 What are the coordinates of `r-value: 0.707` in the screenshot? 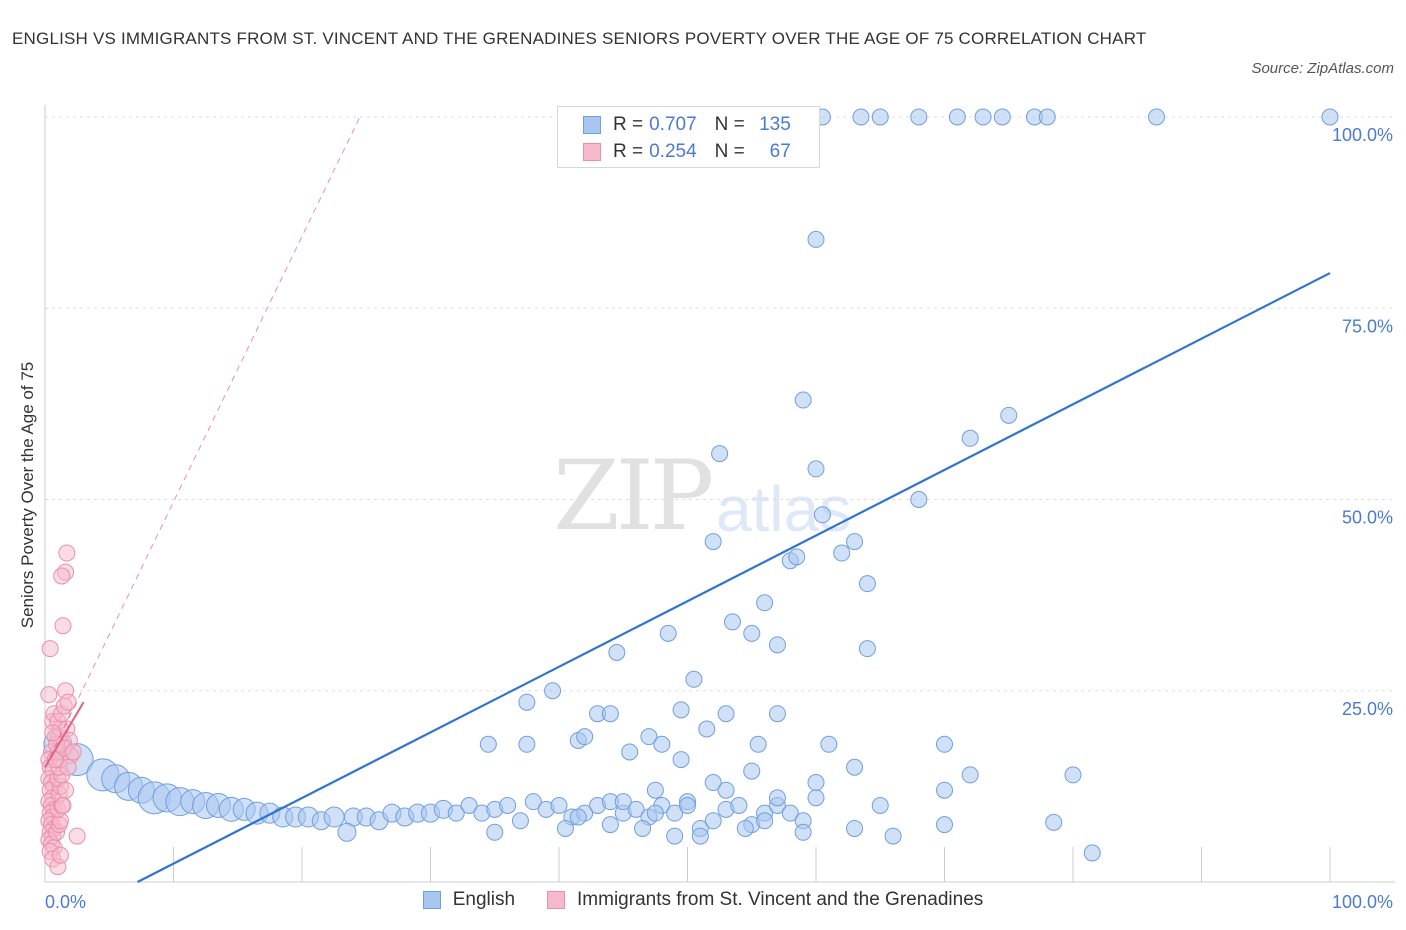 It's located at (673, 124).